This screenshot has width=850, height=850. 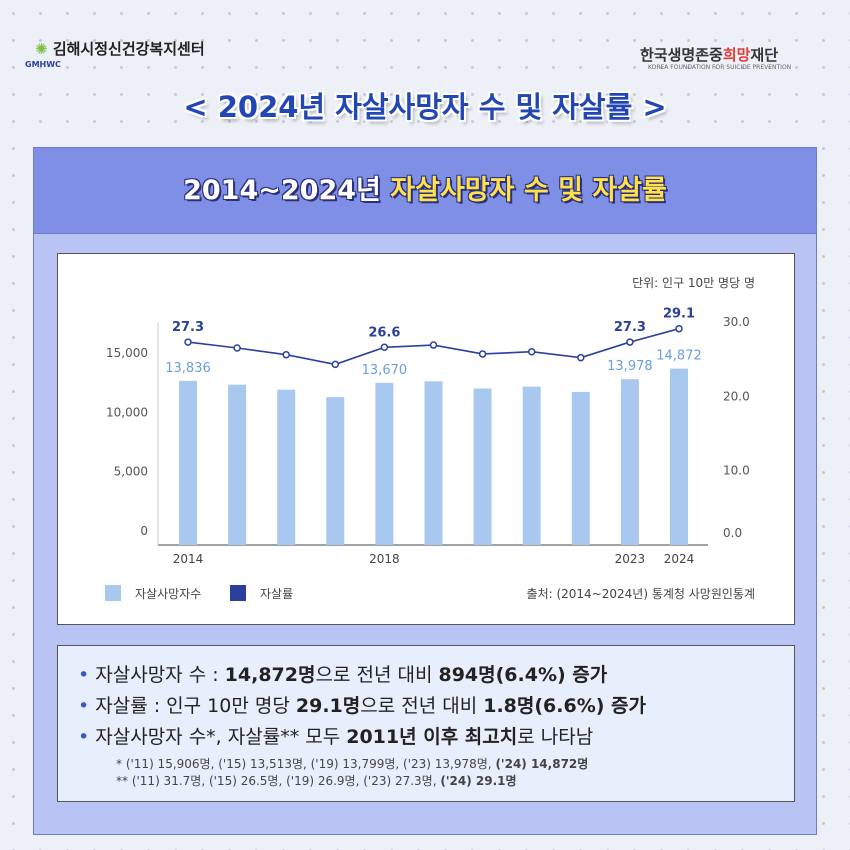 I want to click on panel-title-highlight: 자살사망자 수 및 자살률, so click(x=528, y=190).